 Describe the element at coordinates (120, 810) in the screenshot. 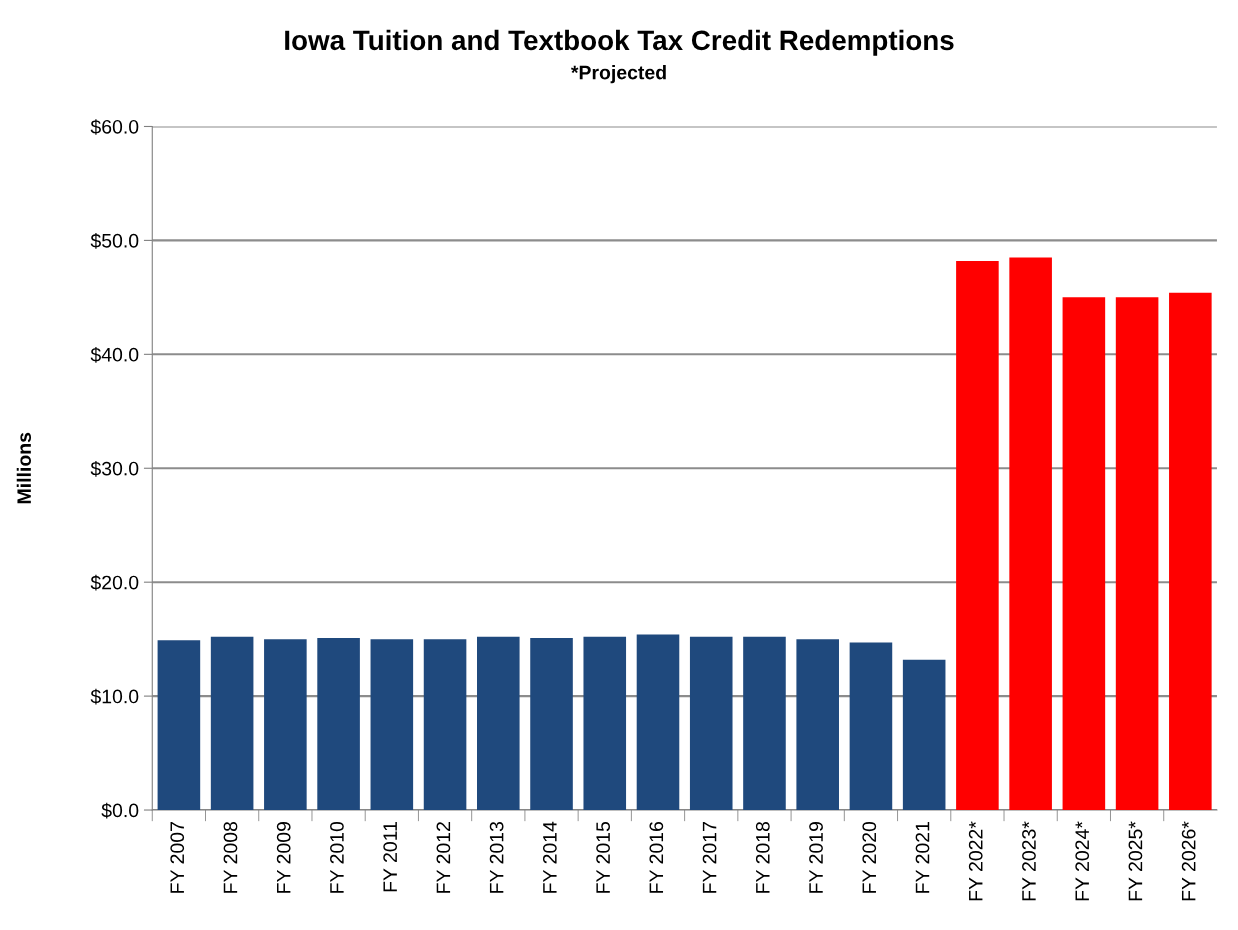

I see `y-tick-label: $0.0` at that location.